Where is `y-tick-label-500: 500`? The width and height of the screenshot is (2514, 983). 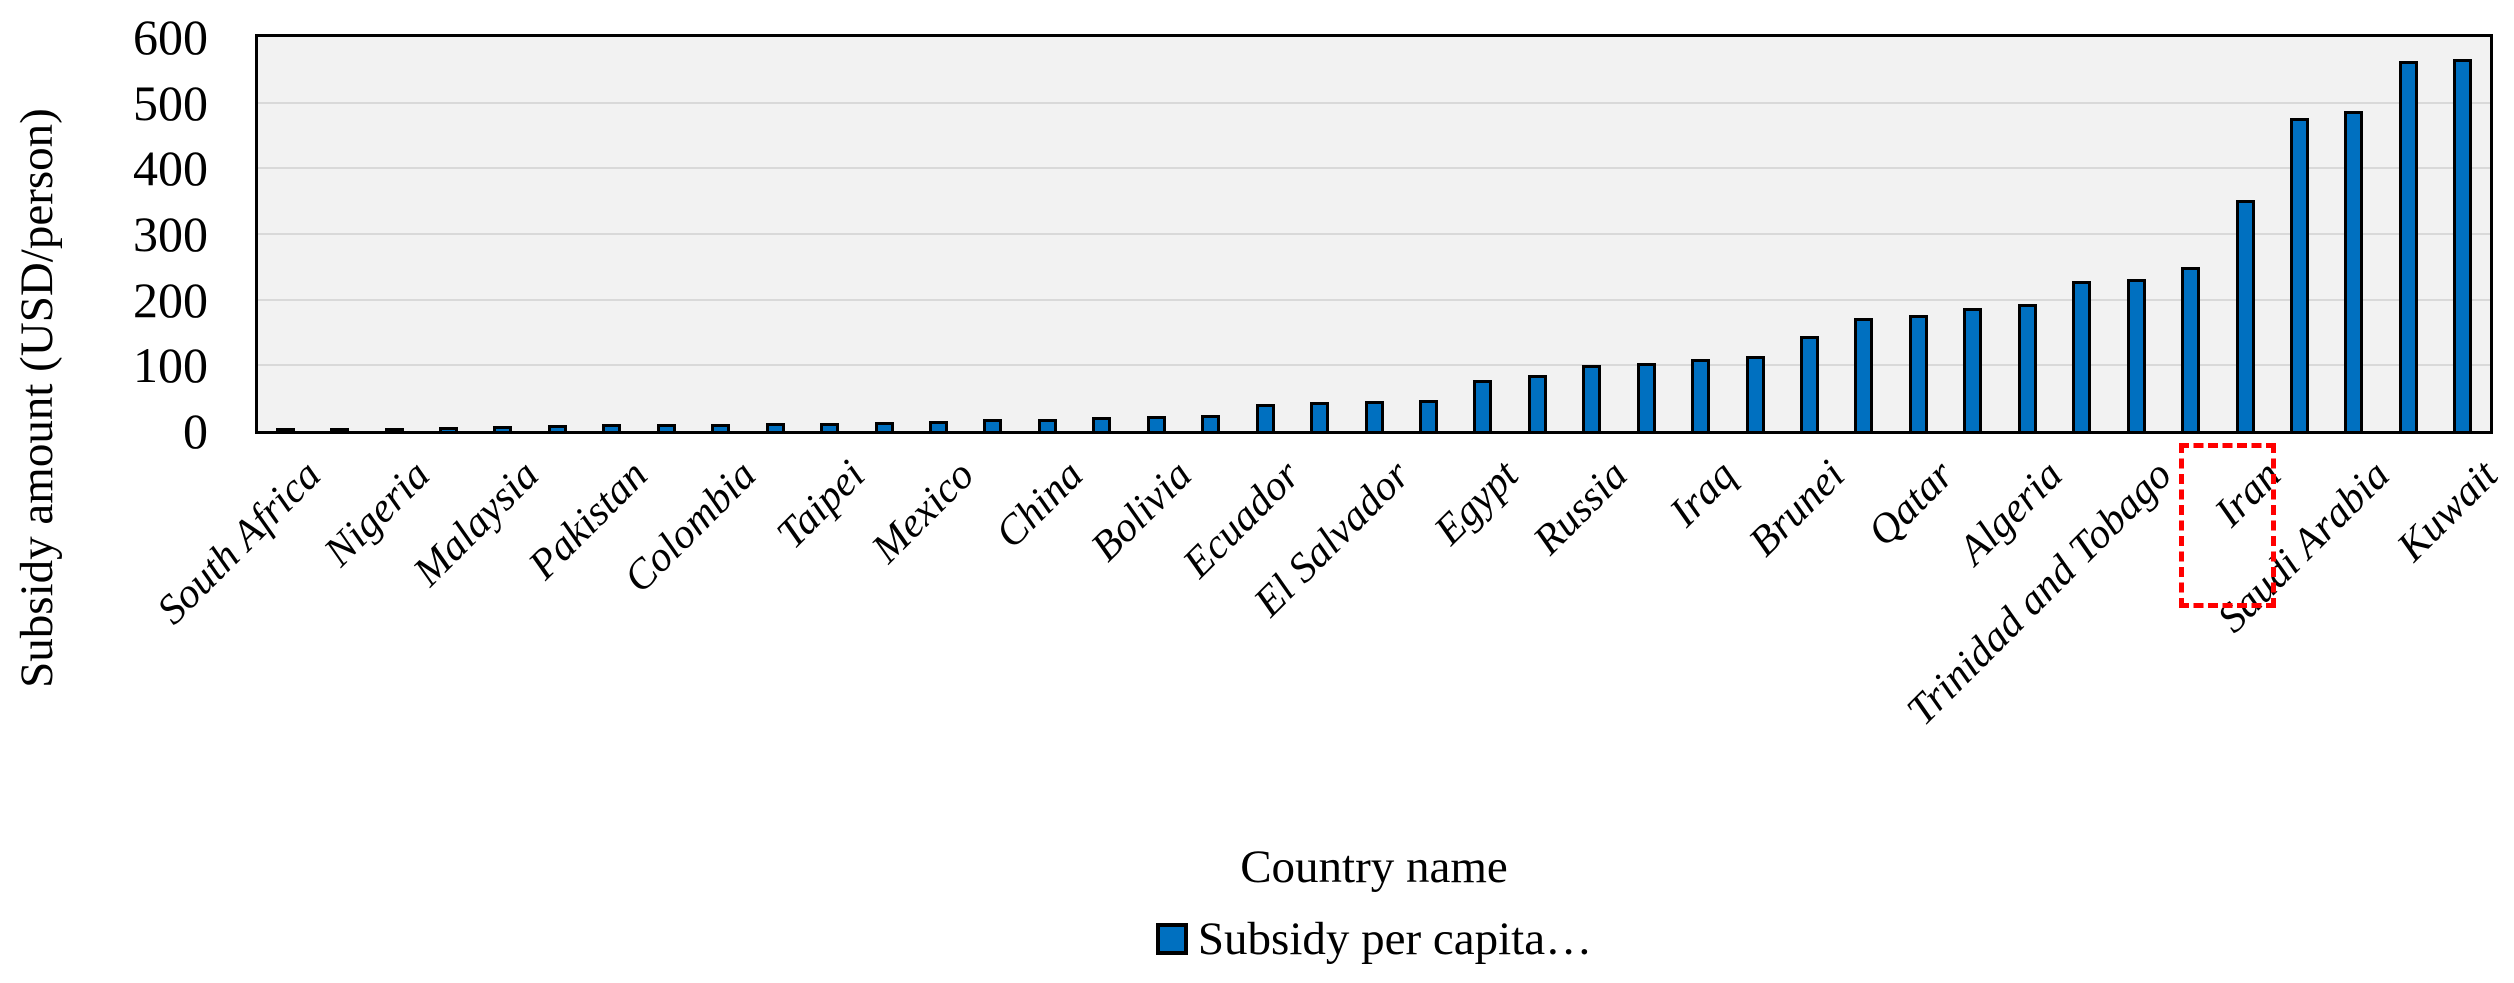 y-tick-label-500: 500 is located at coordinates (170, 102).